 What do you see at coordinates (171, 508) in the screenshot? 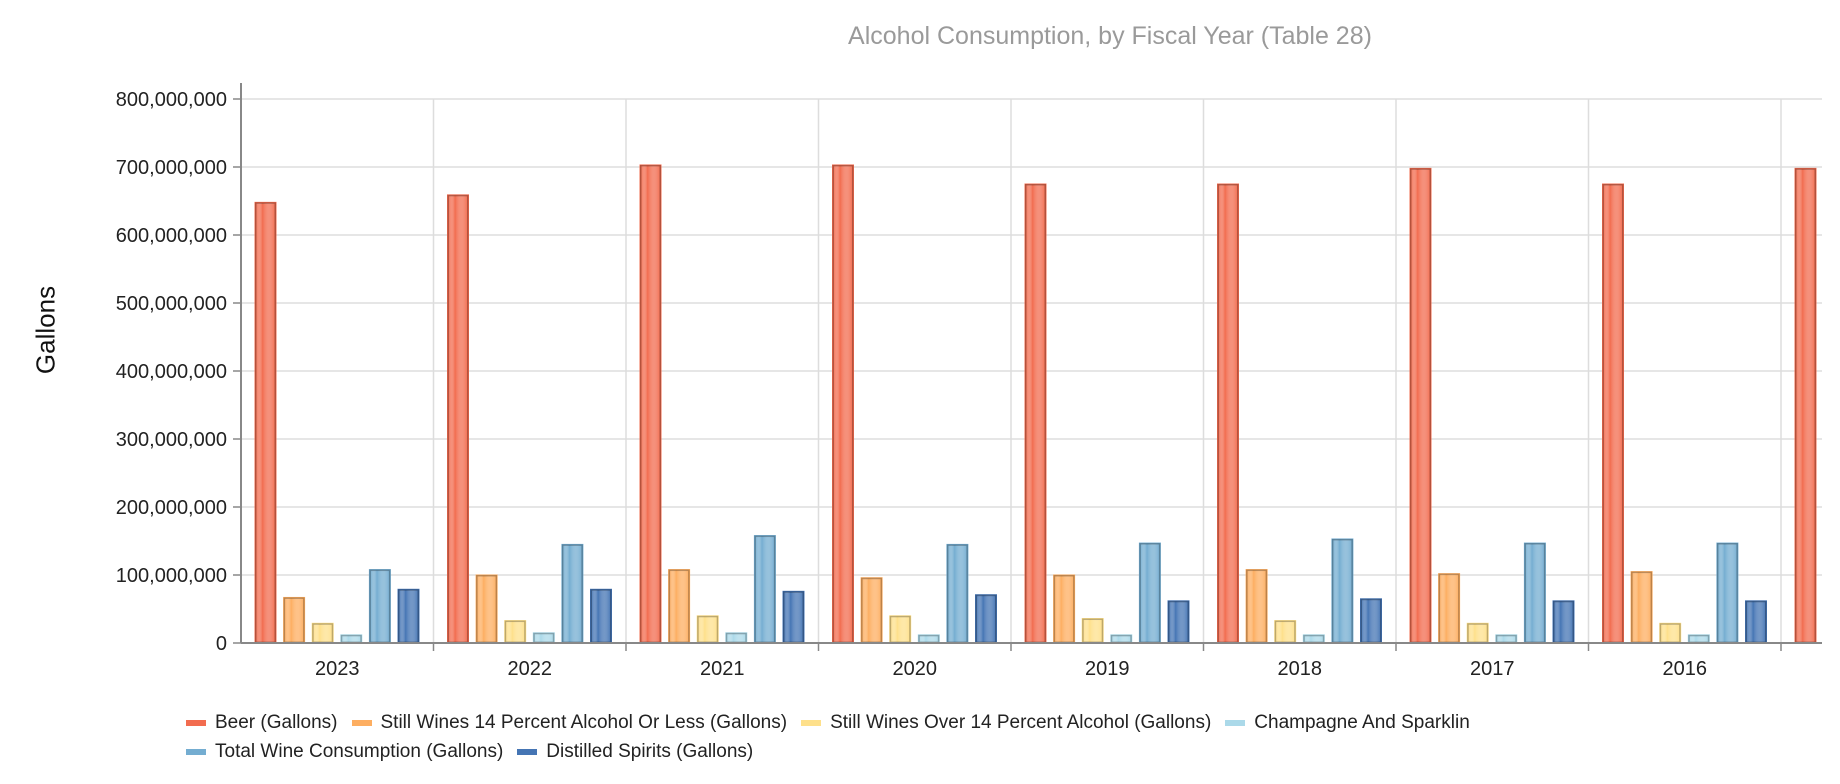
I see `y-tick-label: 200,000,000` at bounding box center [171, 508].